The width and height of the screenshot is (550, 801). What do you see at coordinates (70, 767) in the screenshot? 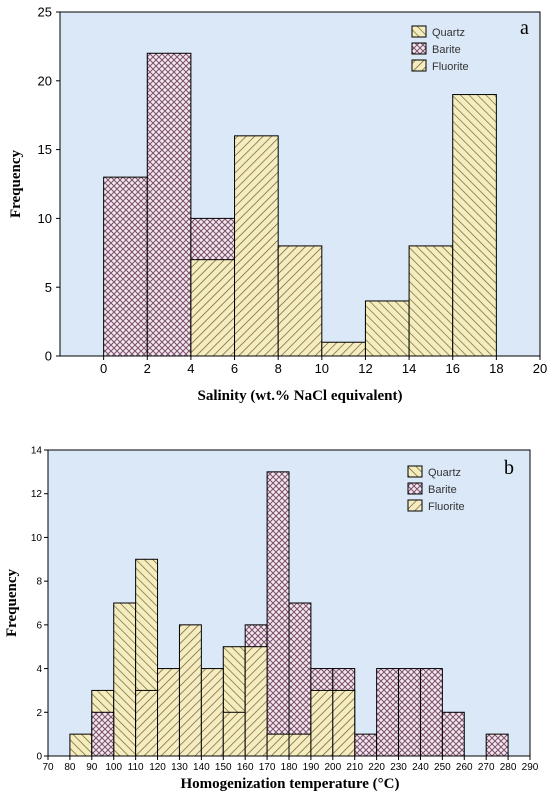
I see `x-tick-label-b: 80` at bounding box center [70, 767].